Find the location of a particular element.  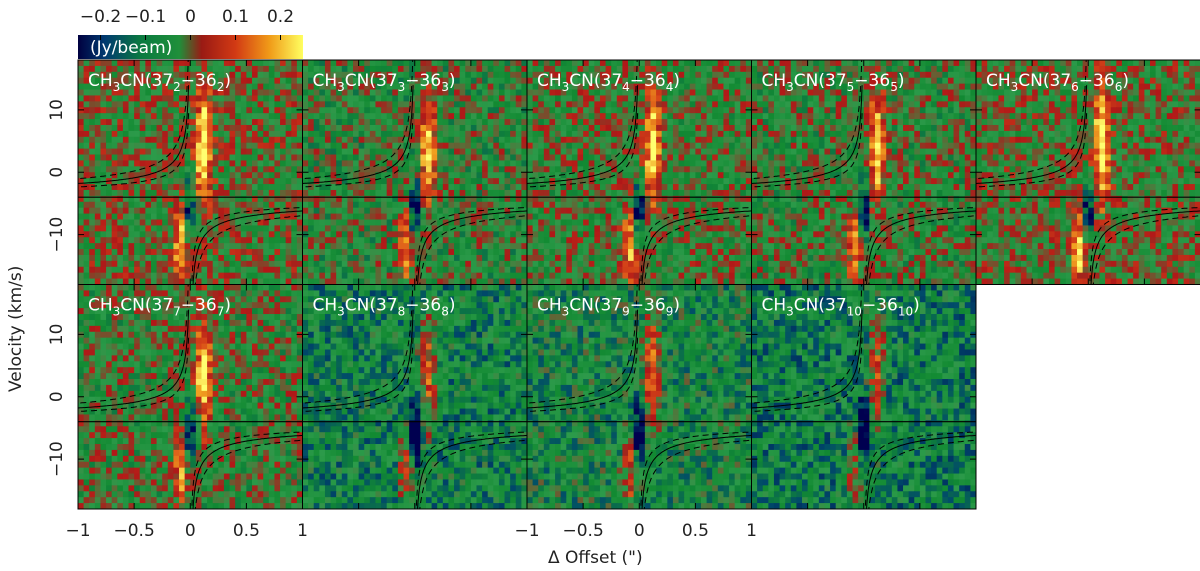

pv-panel: CH3CN(373−363) is located at coordinates (415, 172).